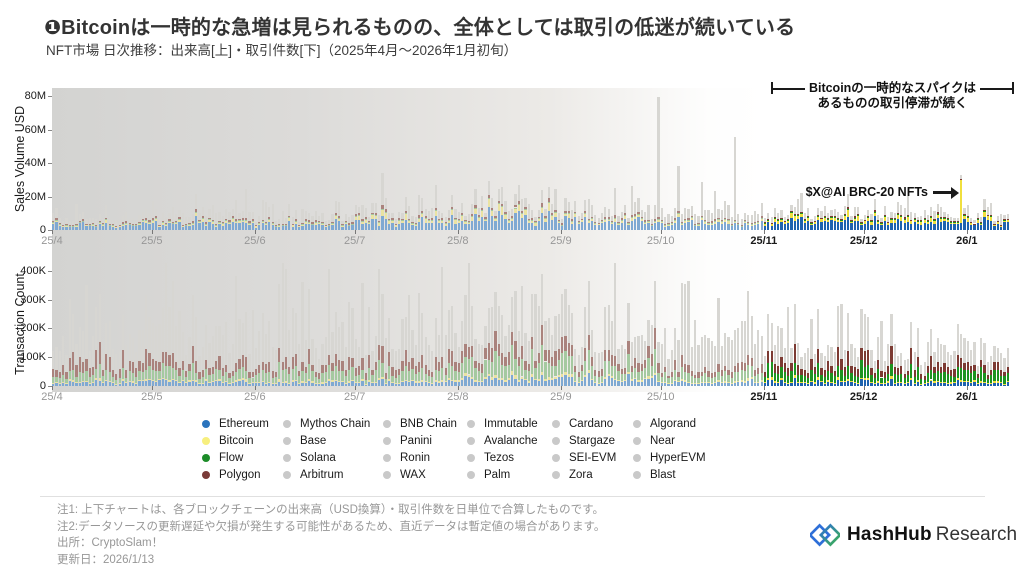  What do you see at coordinates (509, 424) in the screenshot?
I see `legend-item: Immutable` at bounding box center [509, 424].